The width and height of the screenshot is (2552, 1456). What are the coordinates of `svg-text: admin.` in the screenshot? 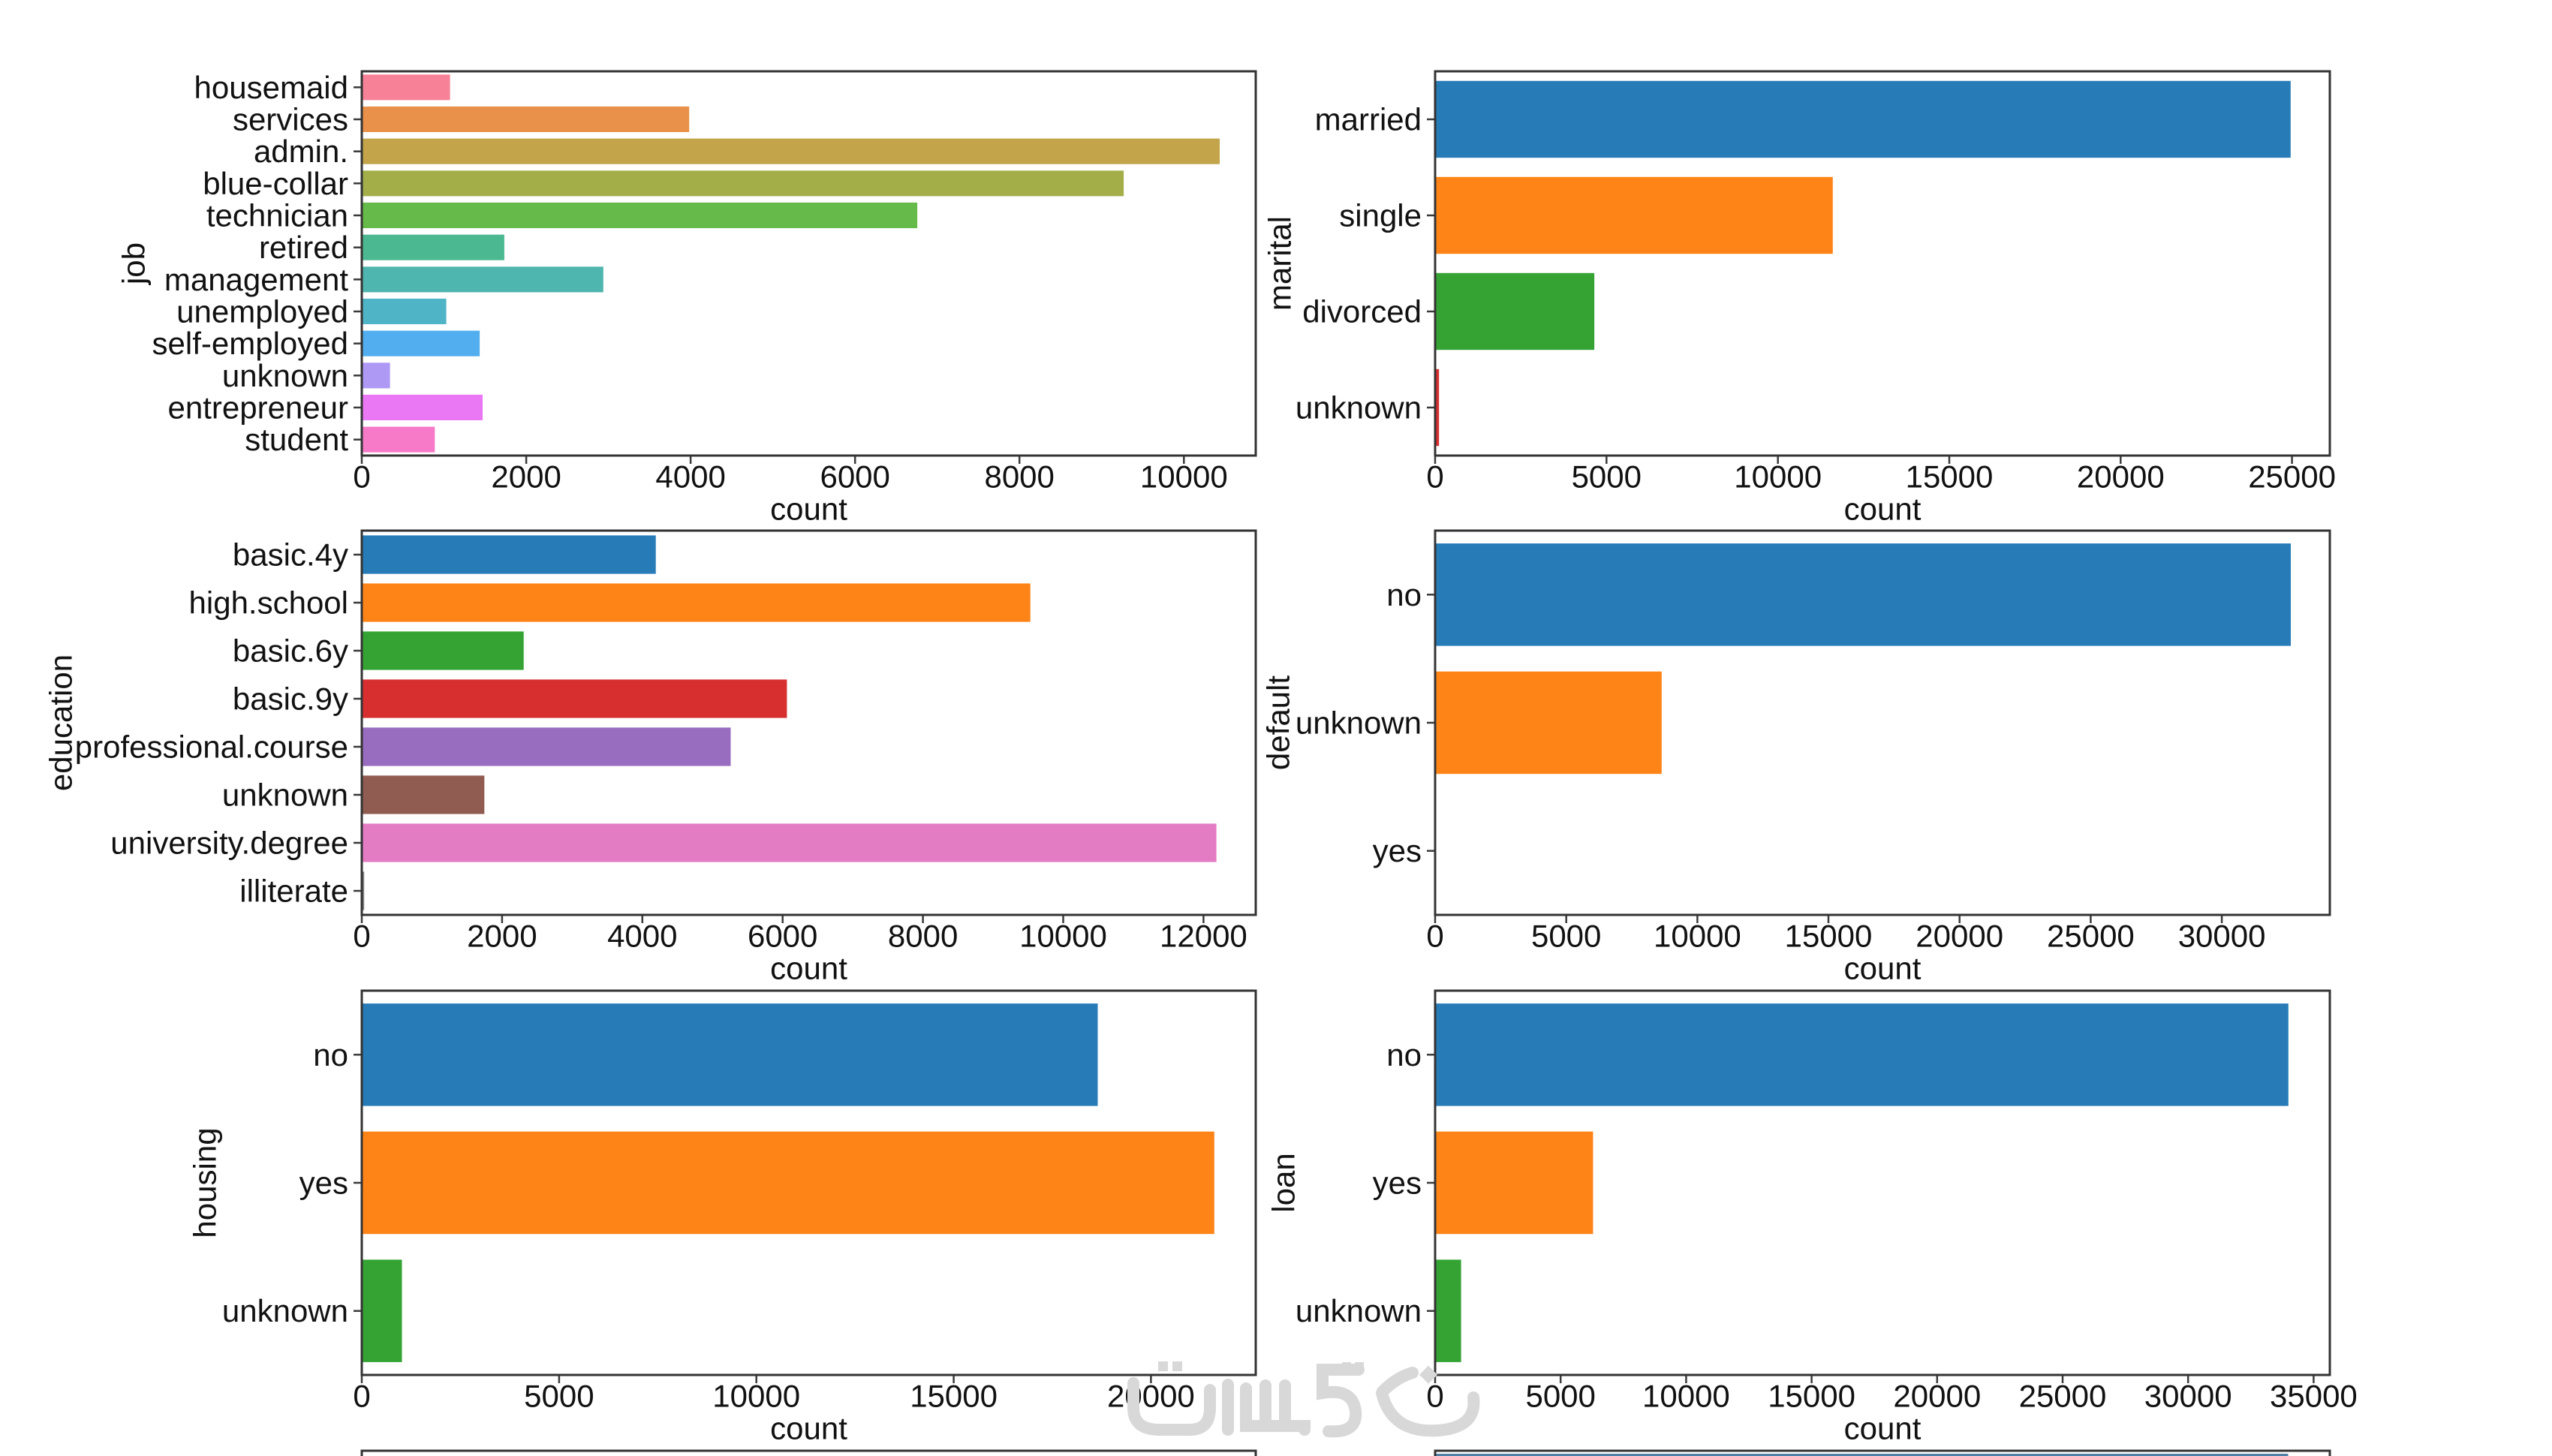 It's located at (301, 151).